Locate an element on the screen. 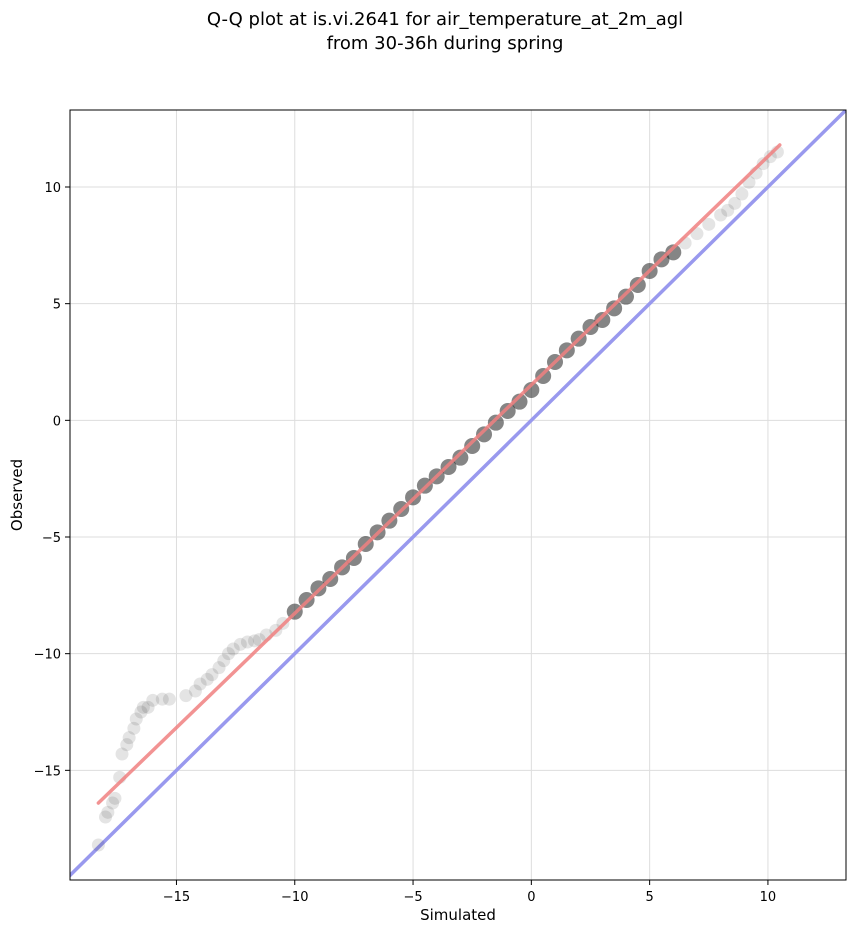 The height and width of the screenshot is (934, 854). y-tick-label: 0 is located at coordinates (57, 421).